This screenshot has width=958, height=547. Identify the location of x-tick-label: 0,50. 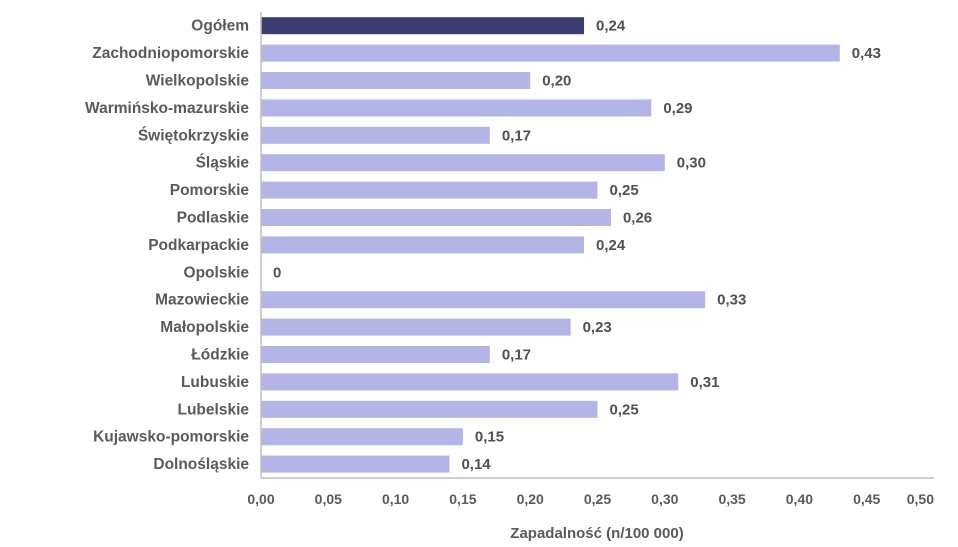
(920, 499).